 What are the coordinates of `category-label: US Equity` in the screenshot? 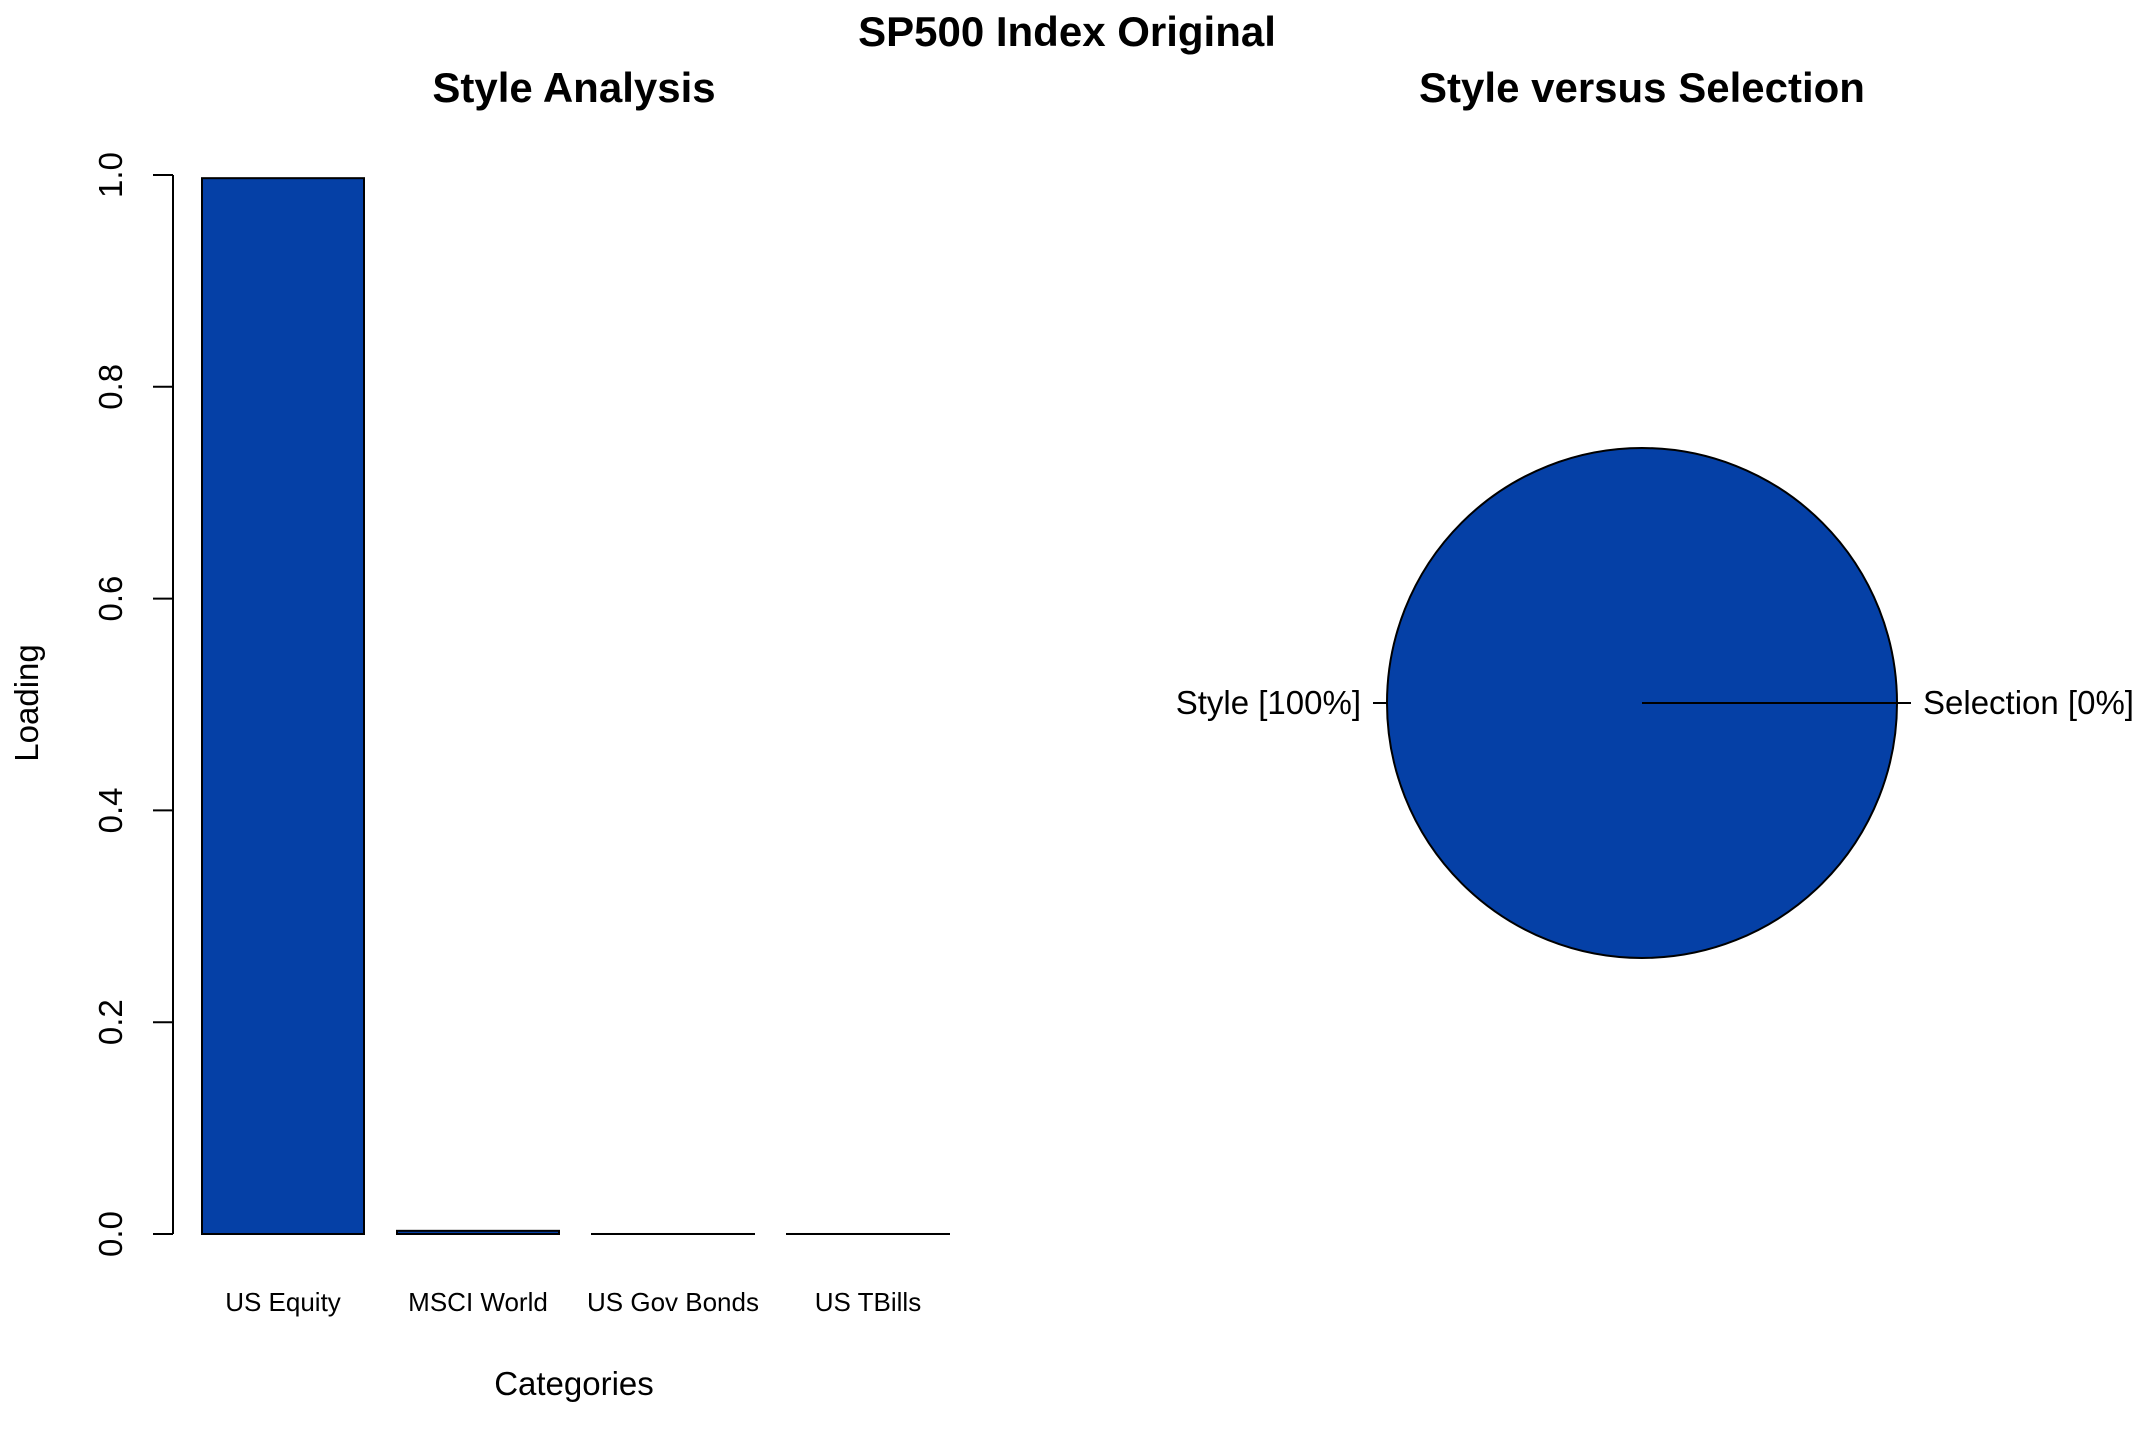 It's located at (283, 1302).